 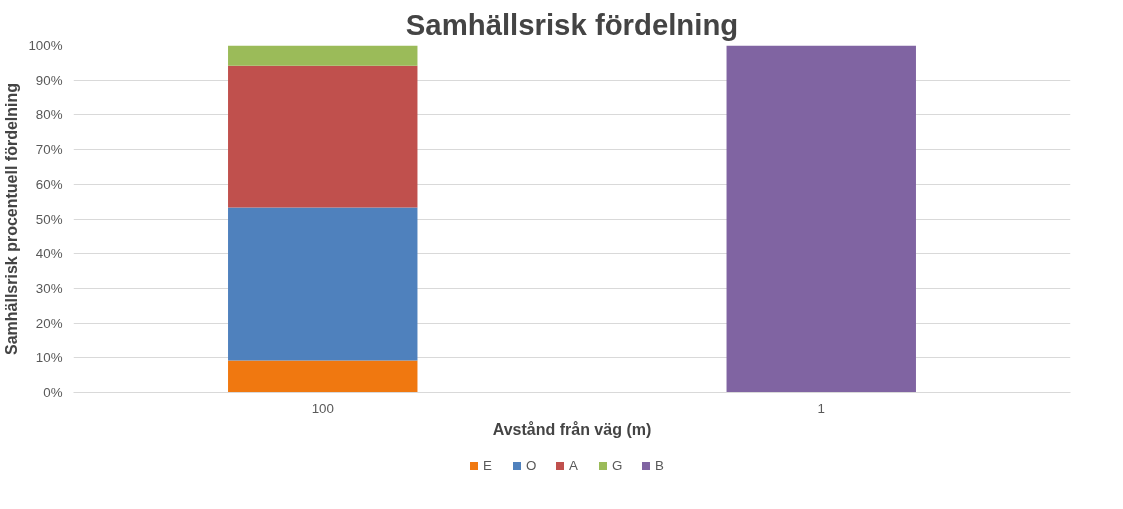 What do you see at coordinates (49, 358) in the screenshot?
I see `y-tick-label: 10%` at bounding box center [49, 358].